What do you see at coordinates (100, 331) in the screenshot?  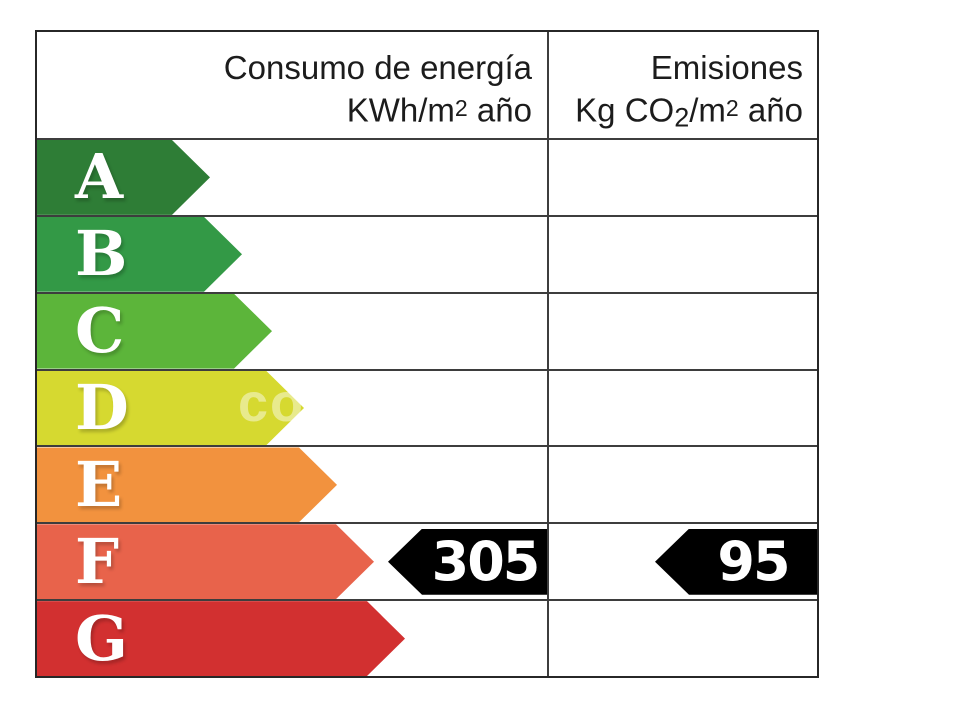 I see `rating-letter-c: C` at bounding box center [100, 331].